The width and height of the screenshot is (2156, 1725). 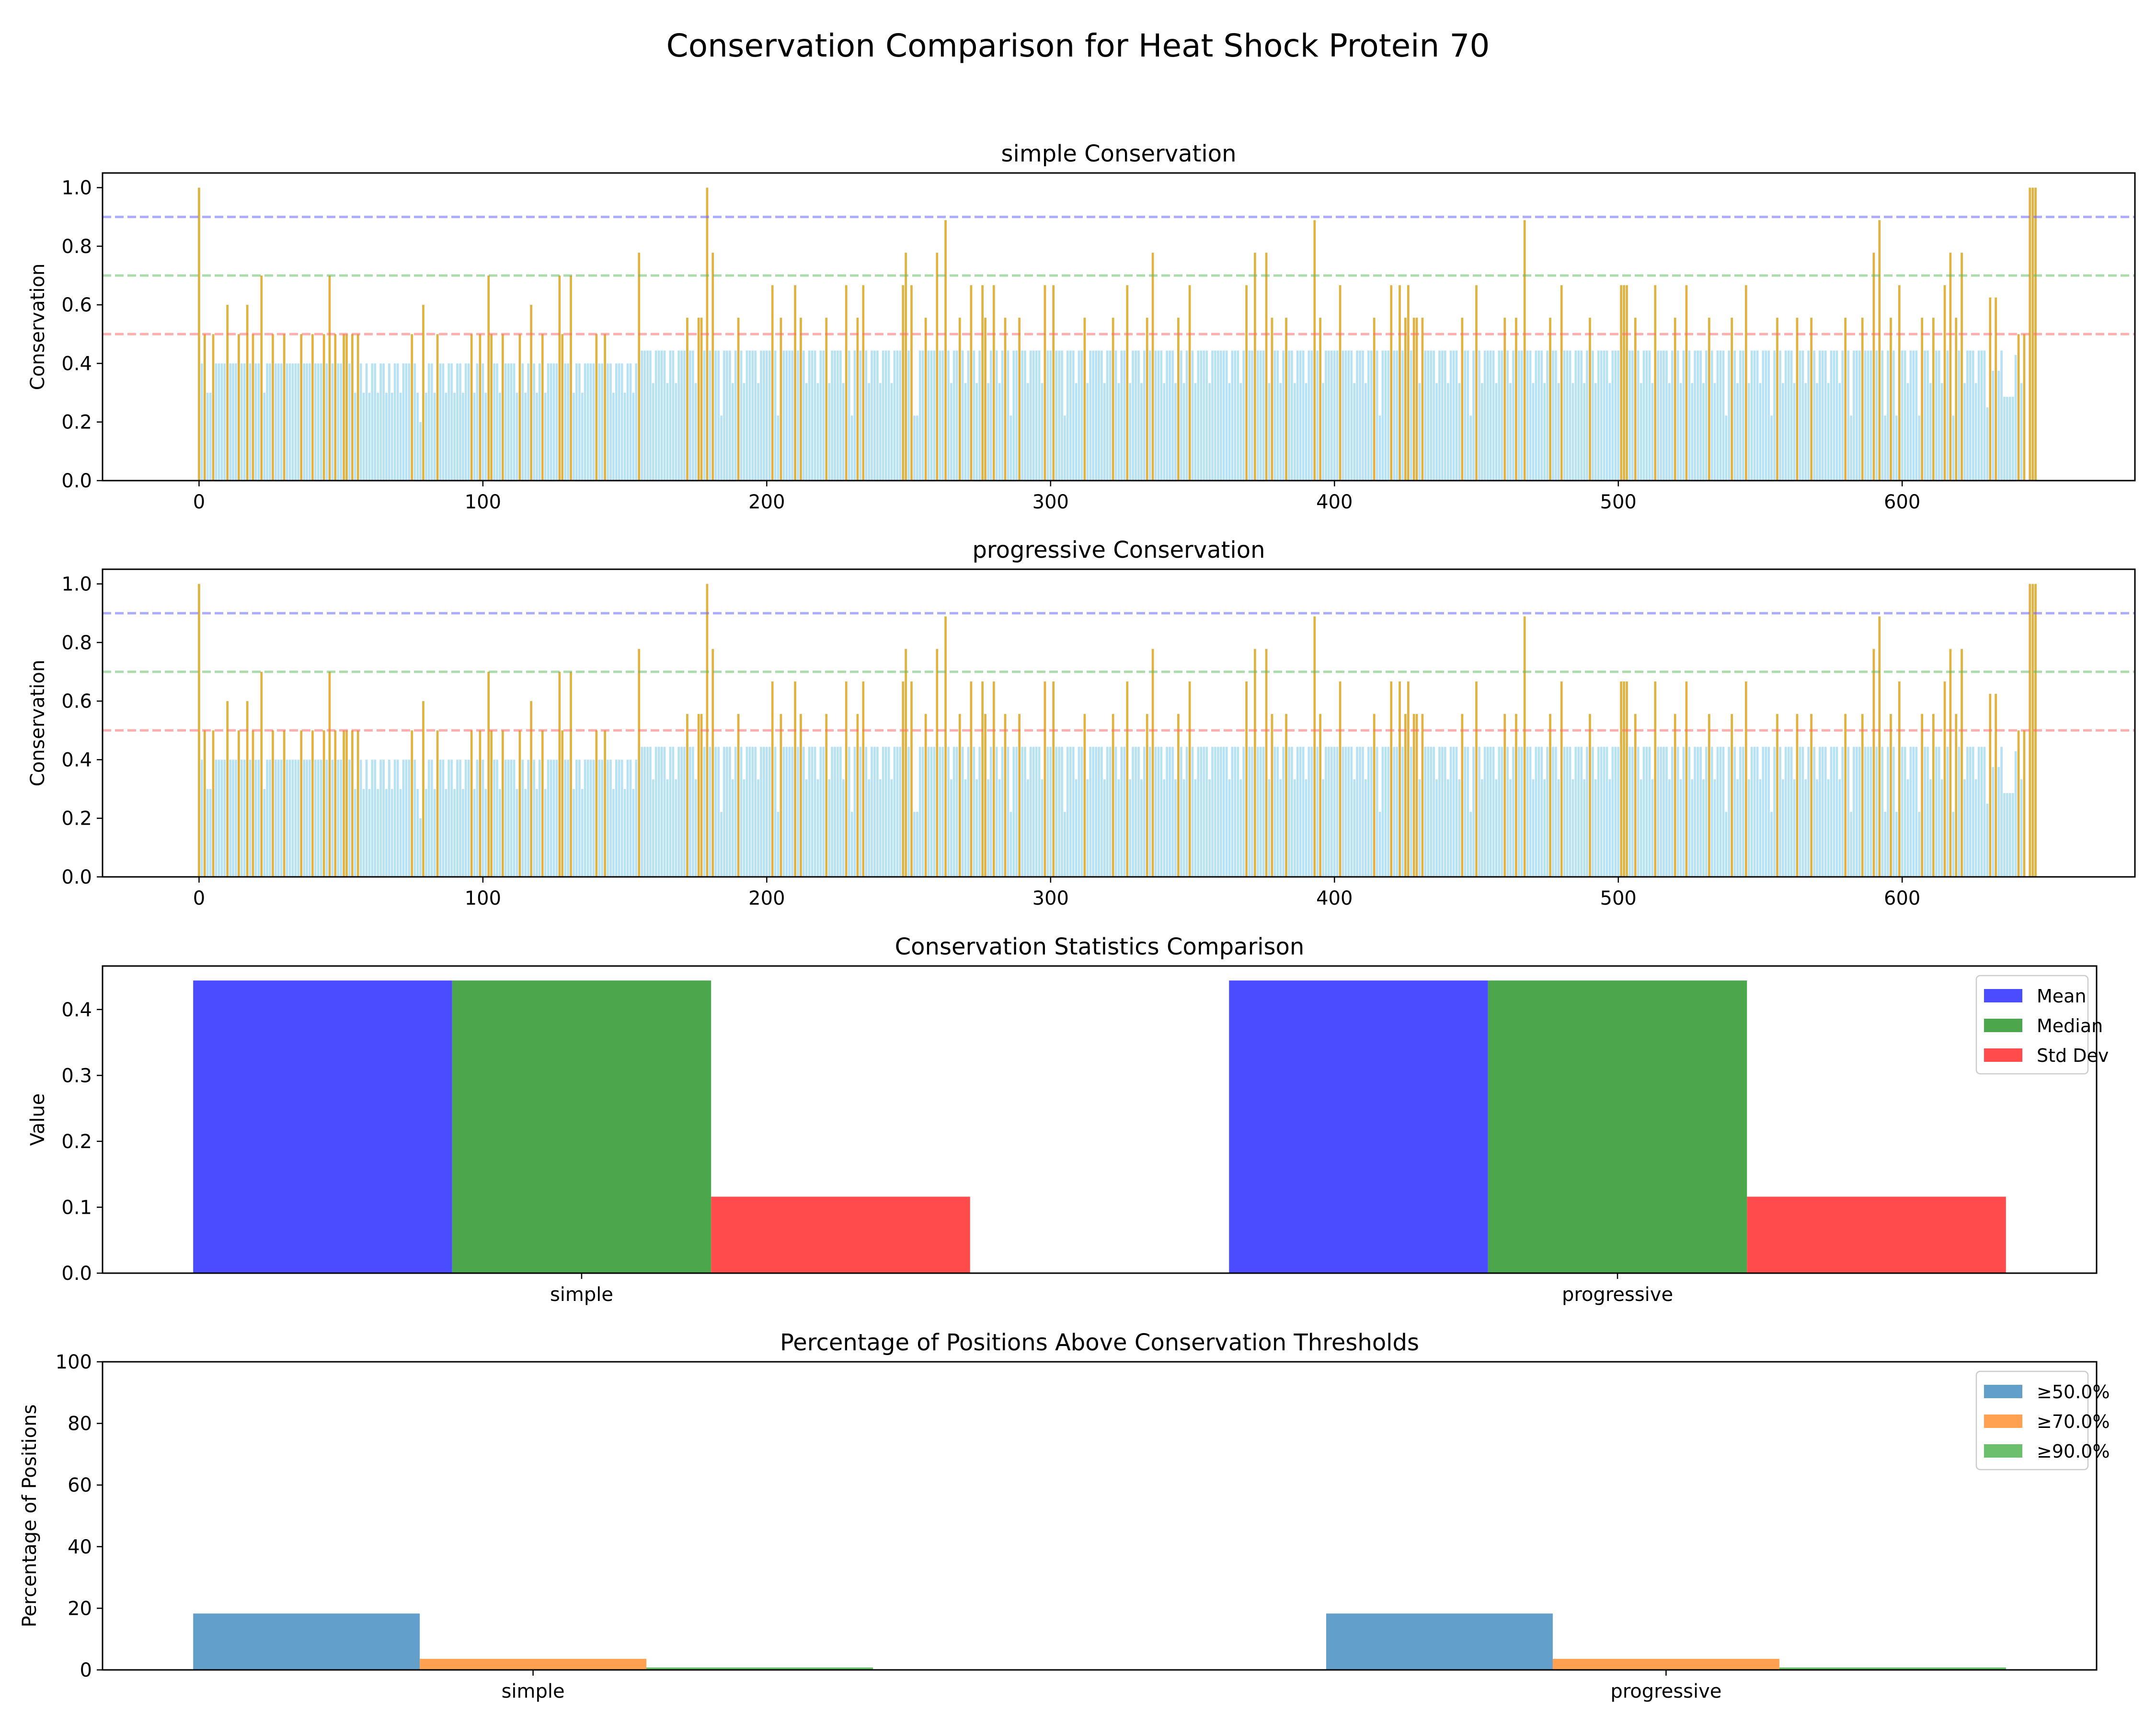 I want to click on legend-label-std-dev: Std Dev, so click(x=2073, y=1055).